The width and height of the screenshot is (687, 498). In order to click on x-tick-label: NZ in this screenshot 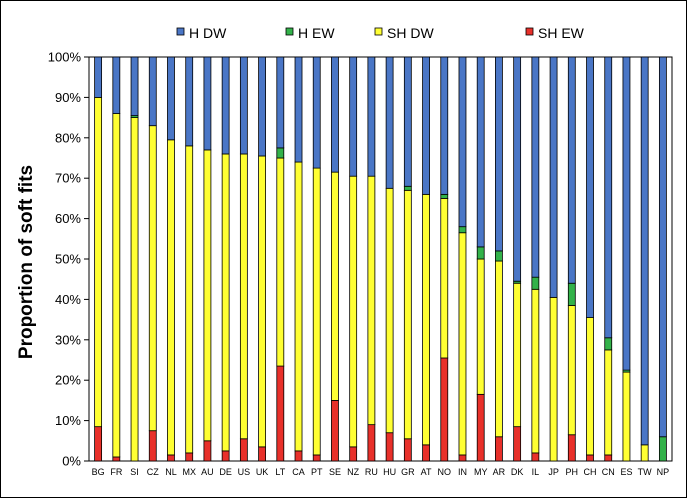, I will do `click(353, 472)`.